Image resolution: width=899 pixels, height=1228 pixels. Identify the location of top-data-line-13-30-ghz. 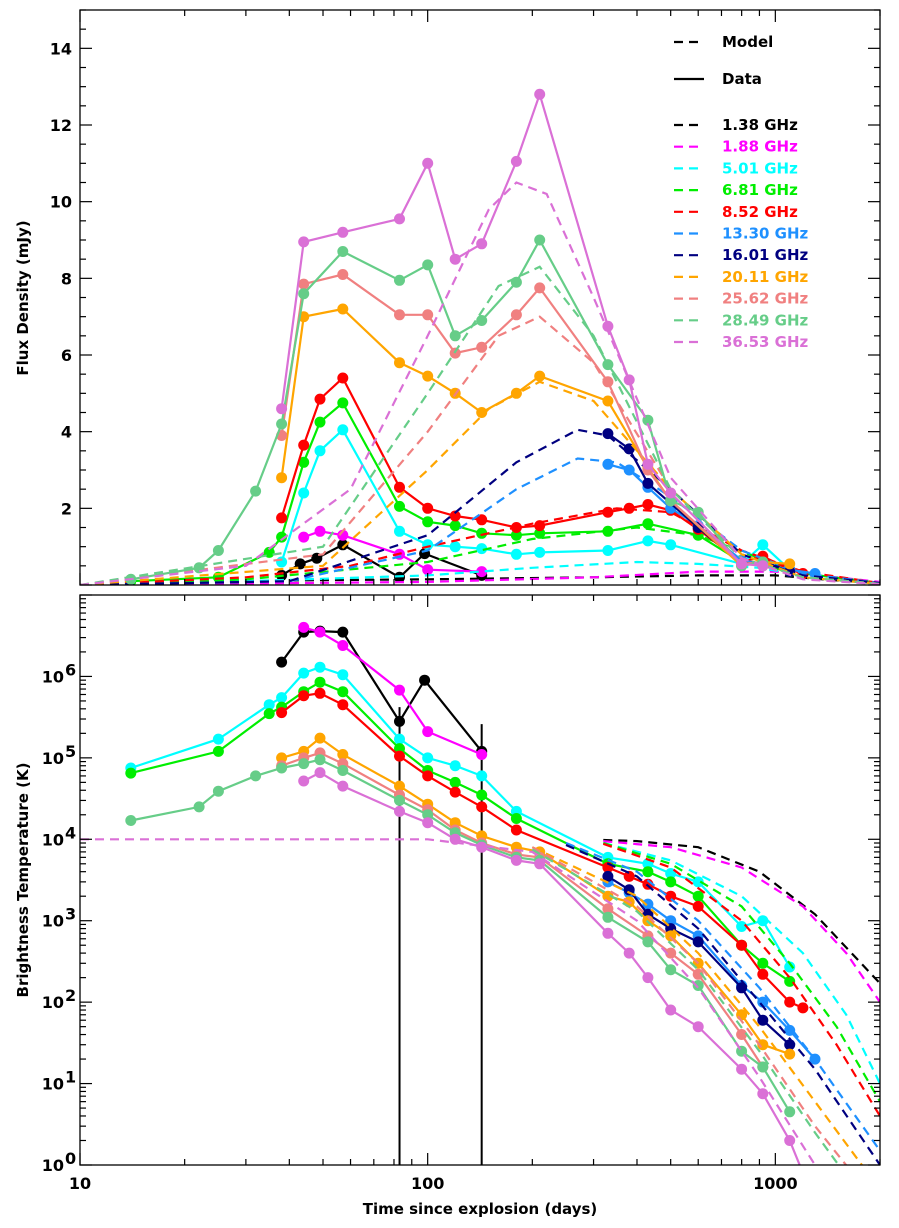
(711, 519).